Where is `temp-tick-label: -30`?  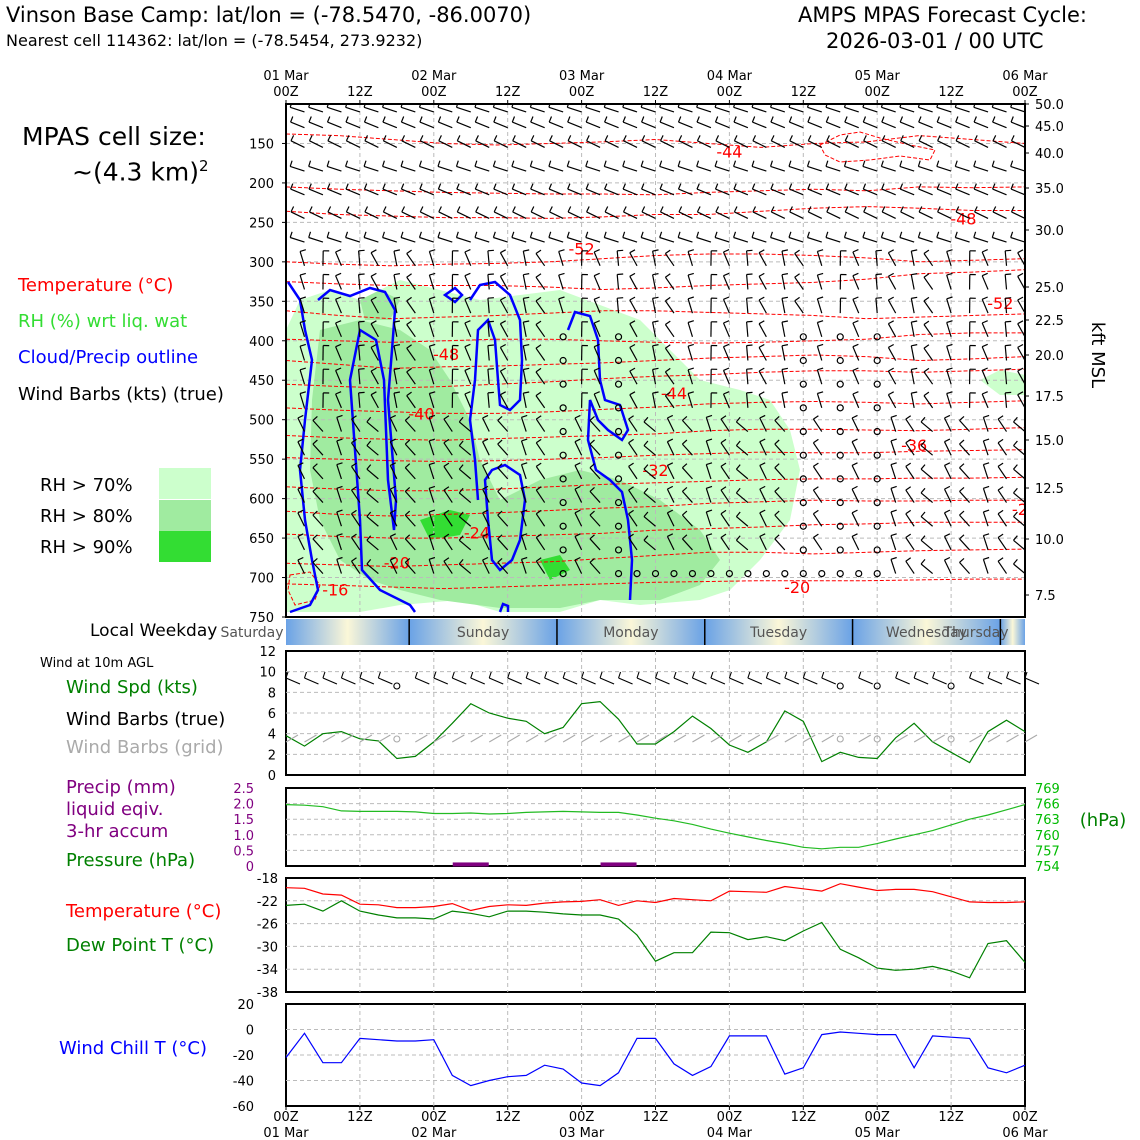 temp-tick-label: -30 is located at coordinates (267, 947).